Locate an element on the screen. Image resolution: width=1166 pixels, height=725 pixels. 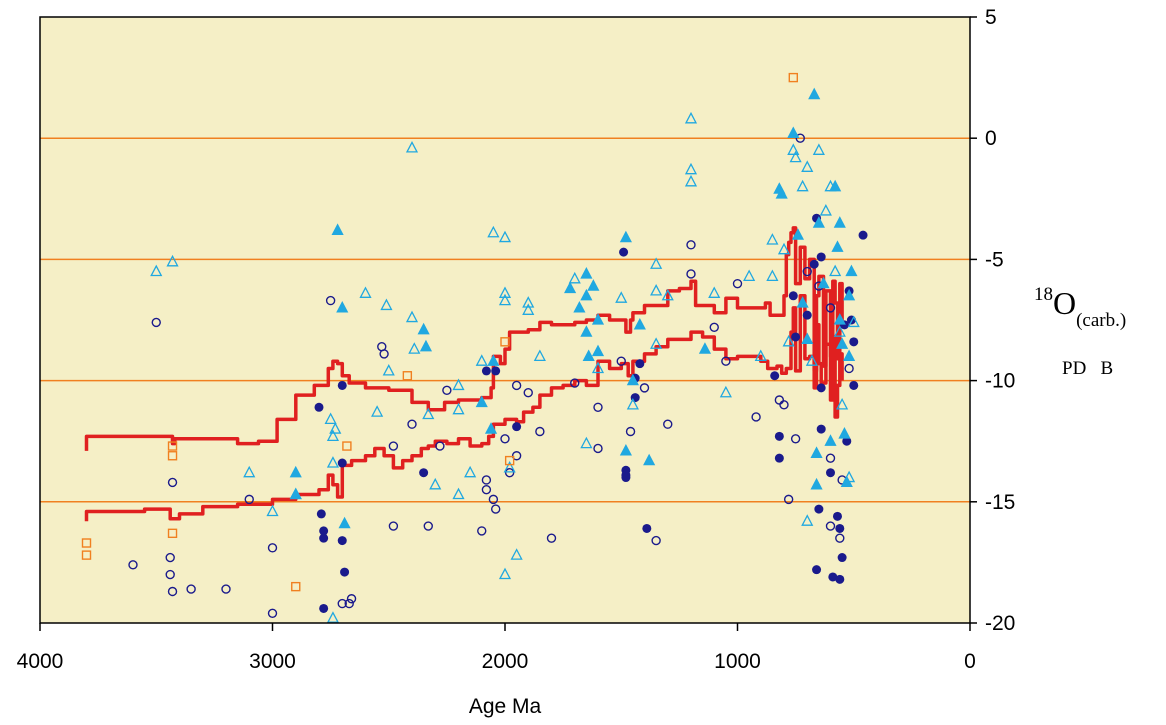
y-tick-label: 5 is located at coordinates (991, 17).